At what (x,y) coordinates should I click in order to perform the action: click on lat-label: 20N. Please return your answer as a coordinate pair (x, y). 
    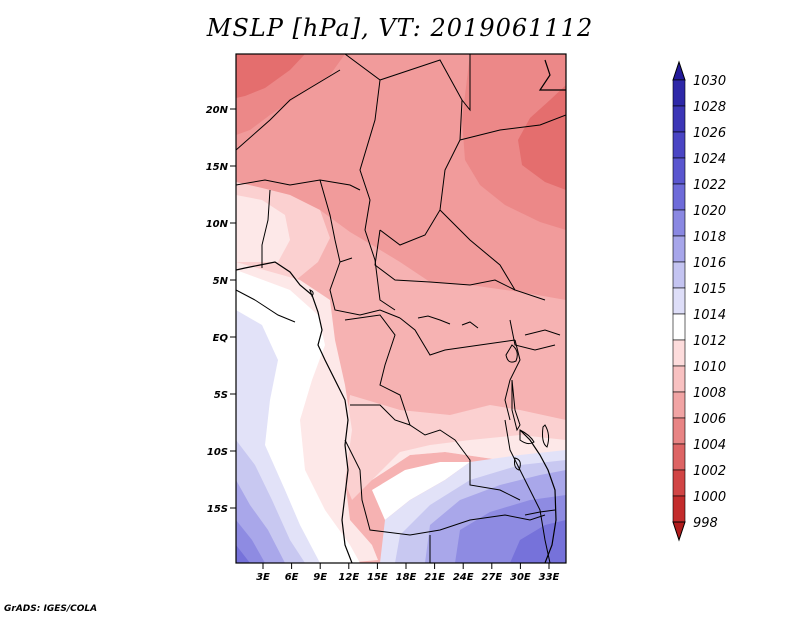
    Looking at the image, I should click on (217, 110).